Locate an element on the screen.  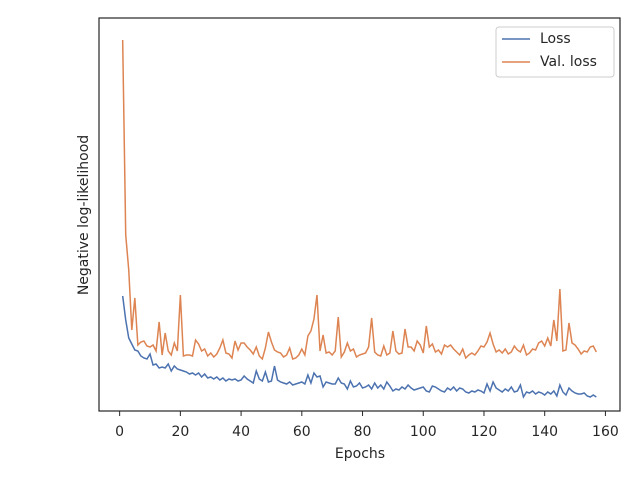
legend-label: Loss is located at coordinates (555, 39).